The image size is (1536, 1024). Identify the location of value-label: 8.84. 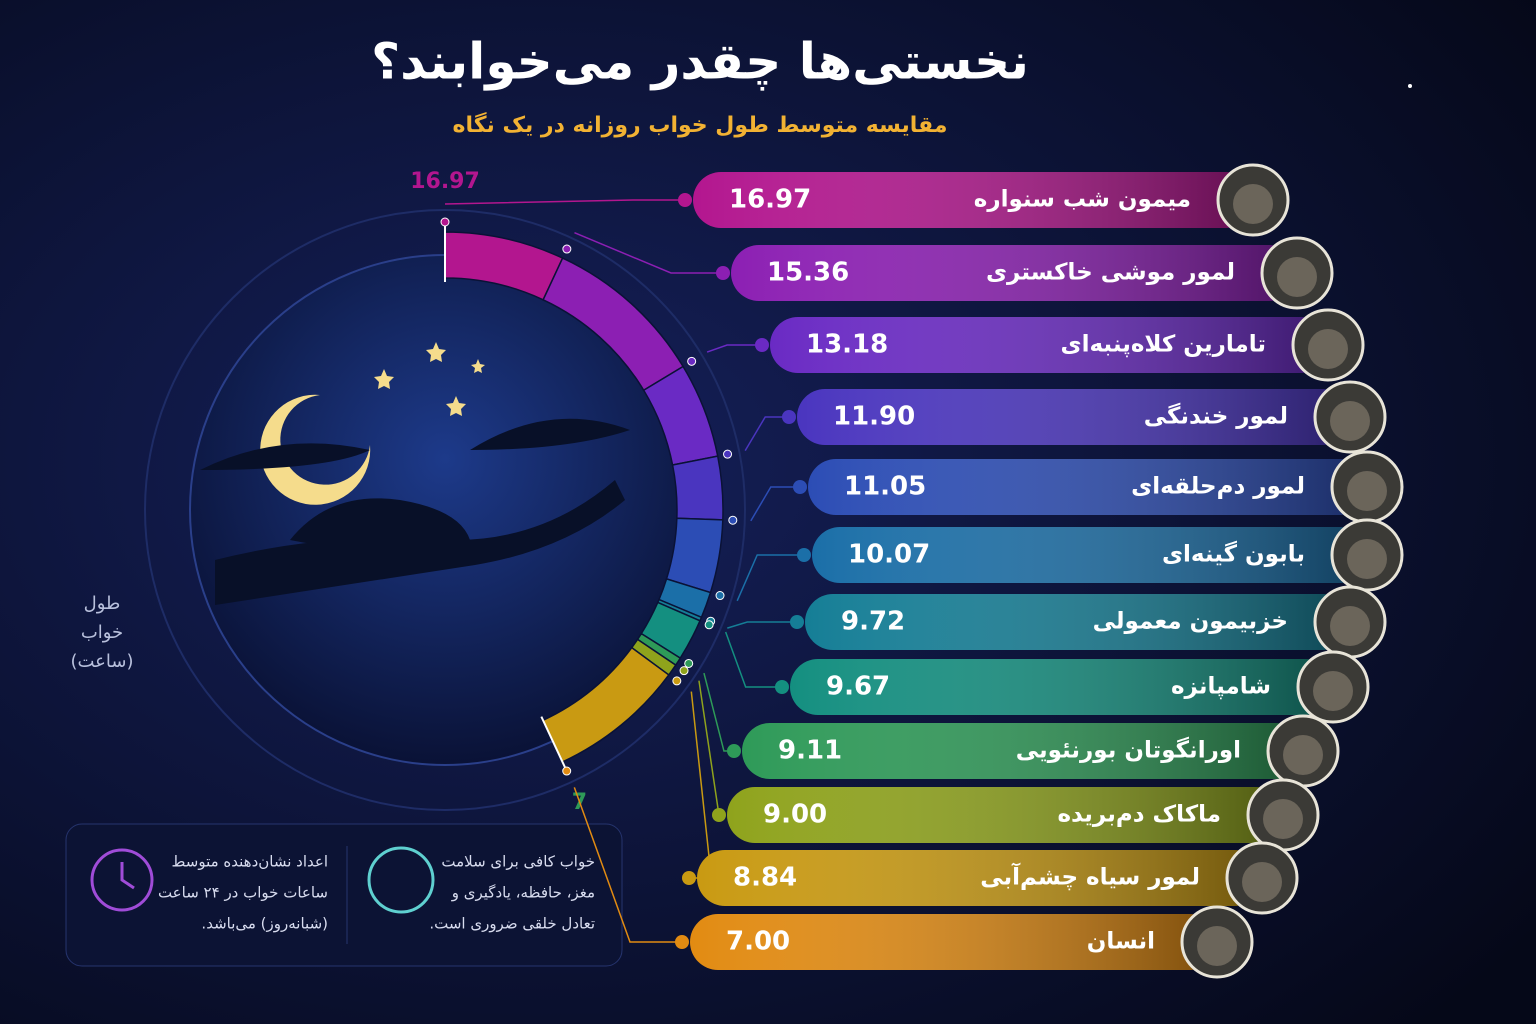
(765, 878).